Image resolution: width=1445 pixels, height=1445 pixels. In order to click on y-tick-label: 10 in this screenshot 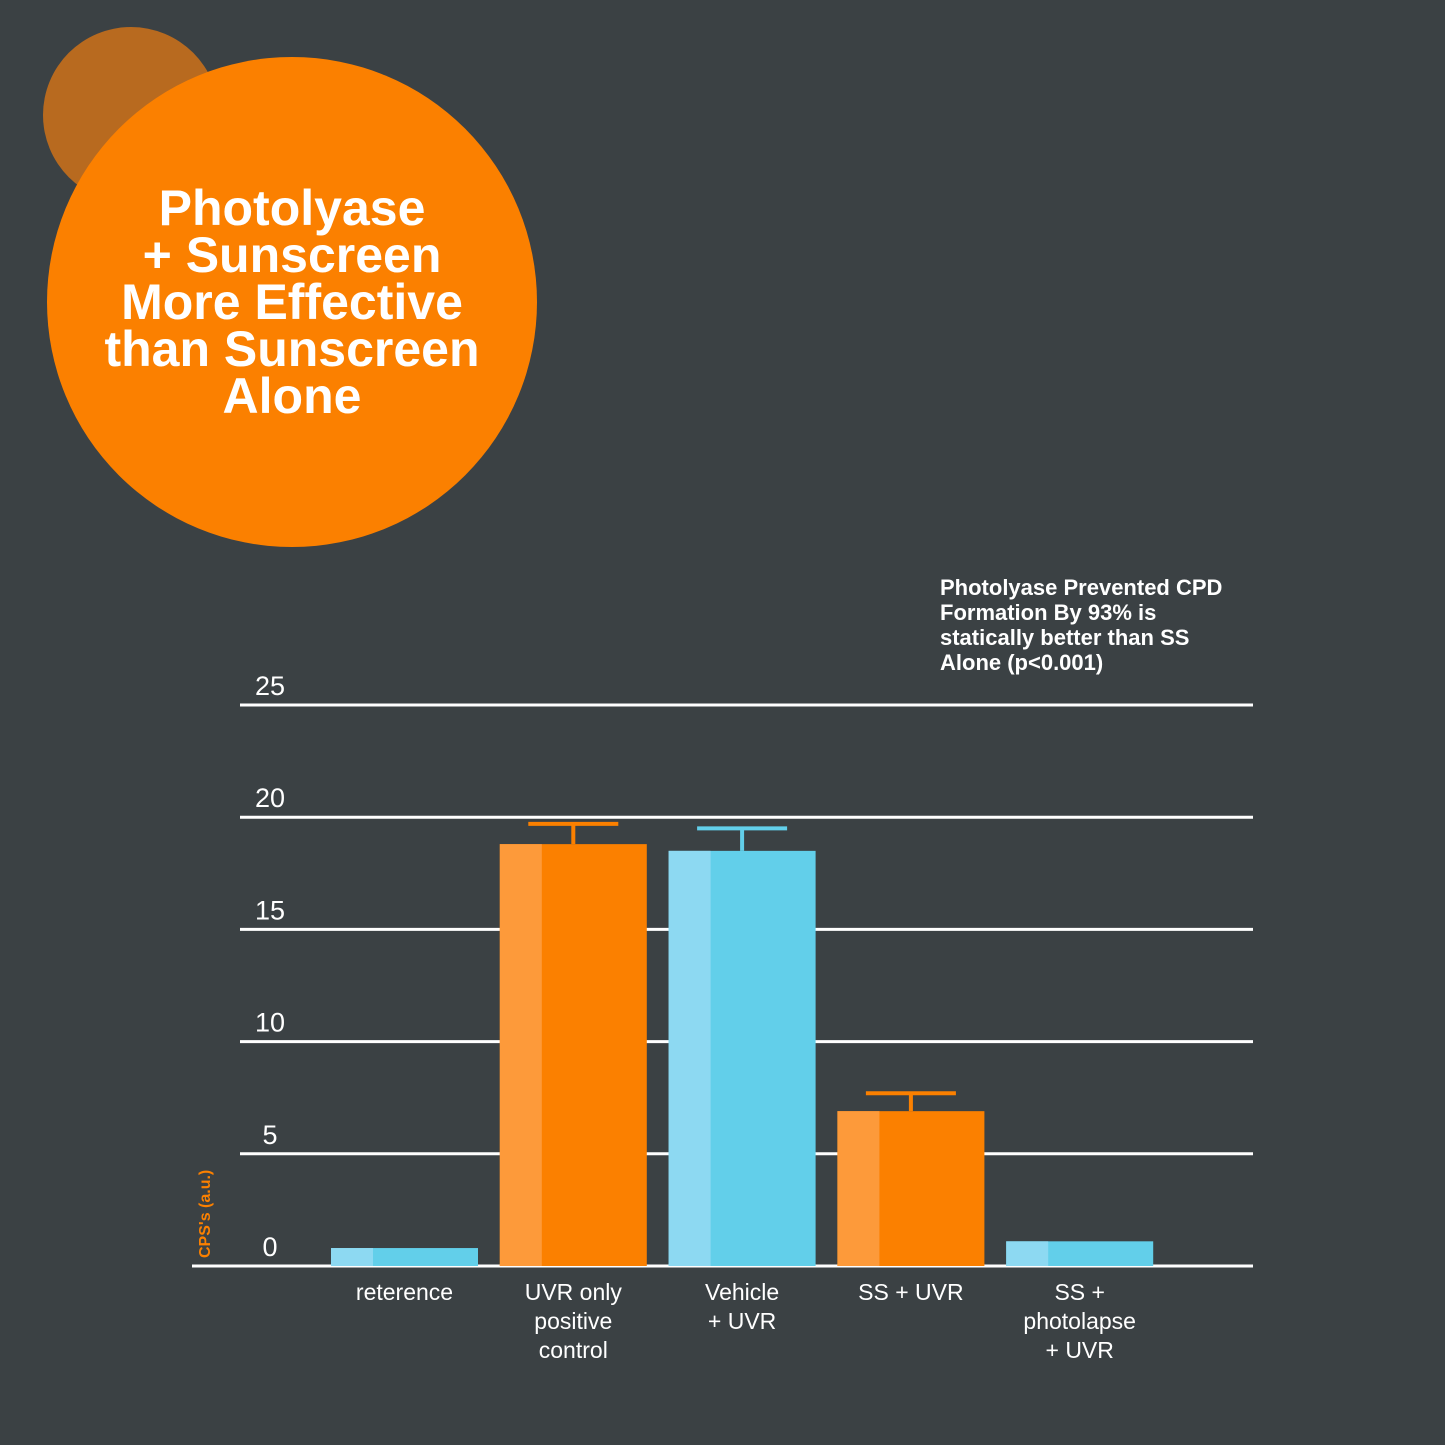, I will do `click(270, 1023)`.